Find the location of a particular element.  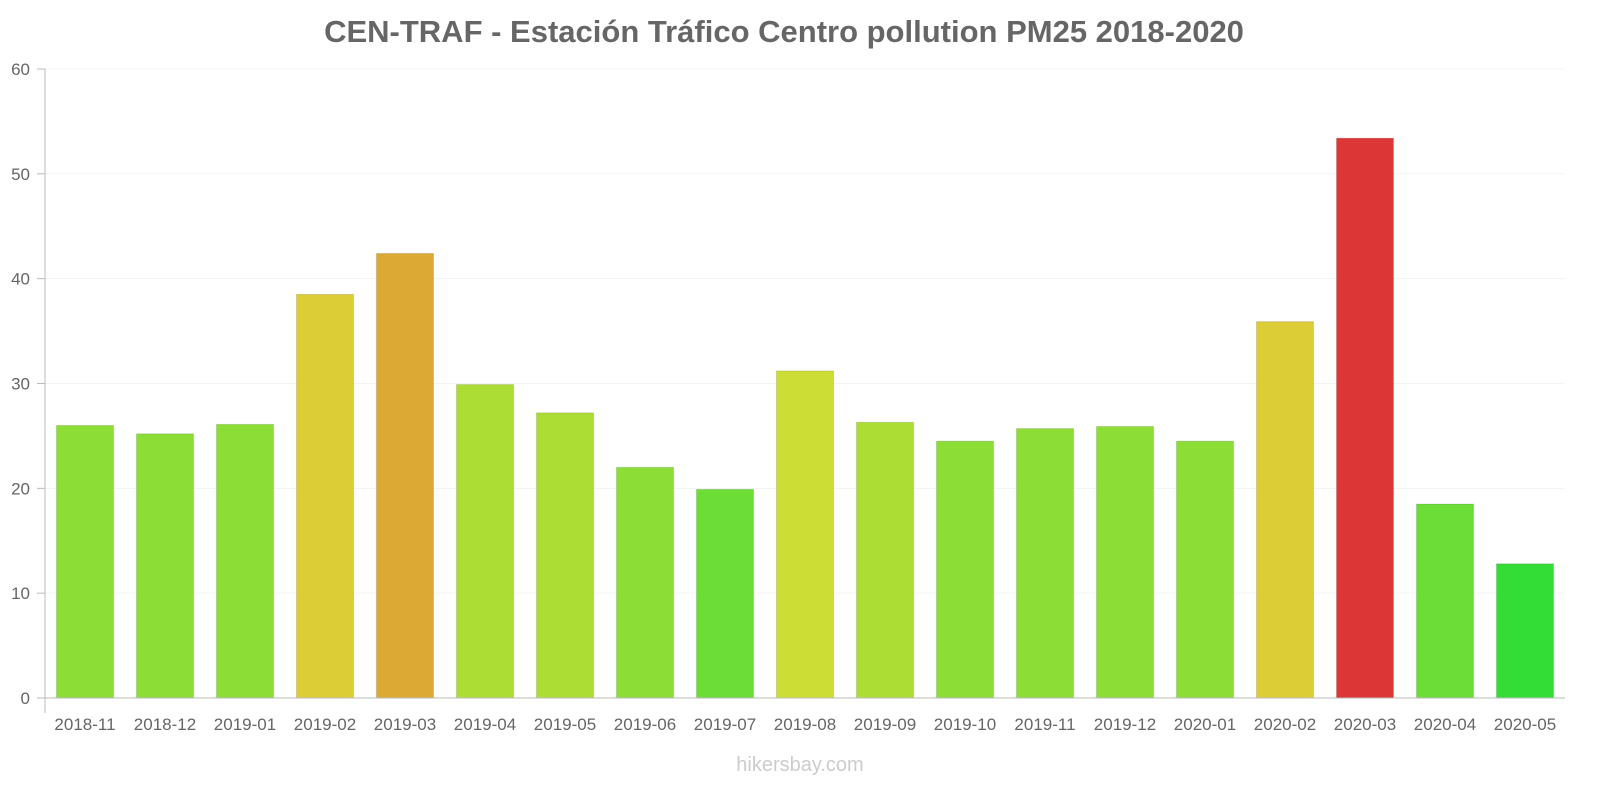

x-tick-label: 2019-08 is located at coordinates (805, 724).